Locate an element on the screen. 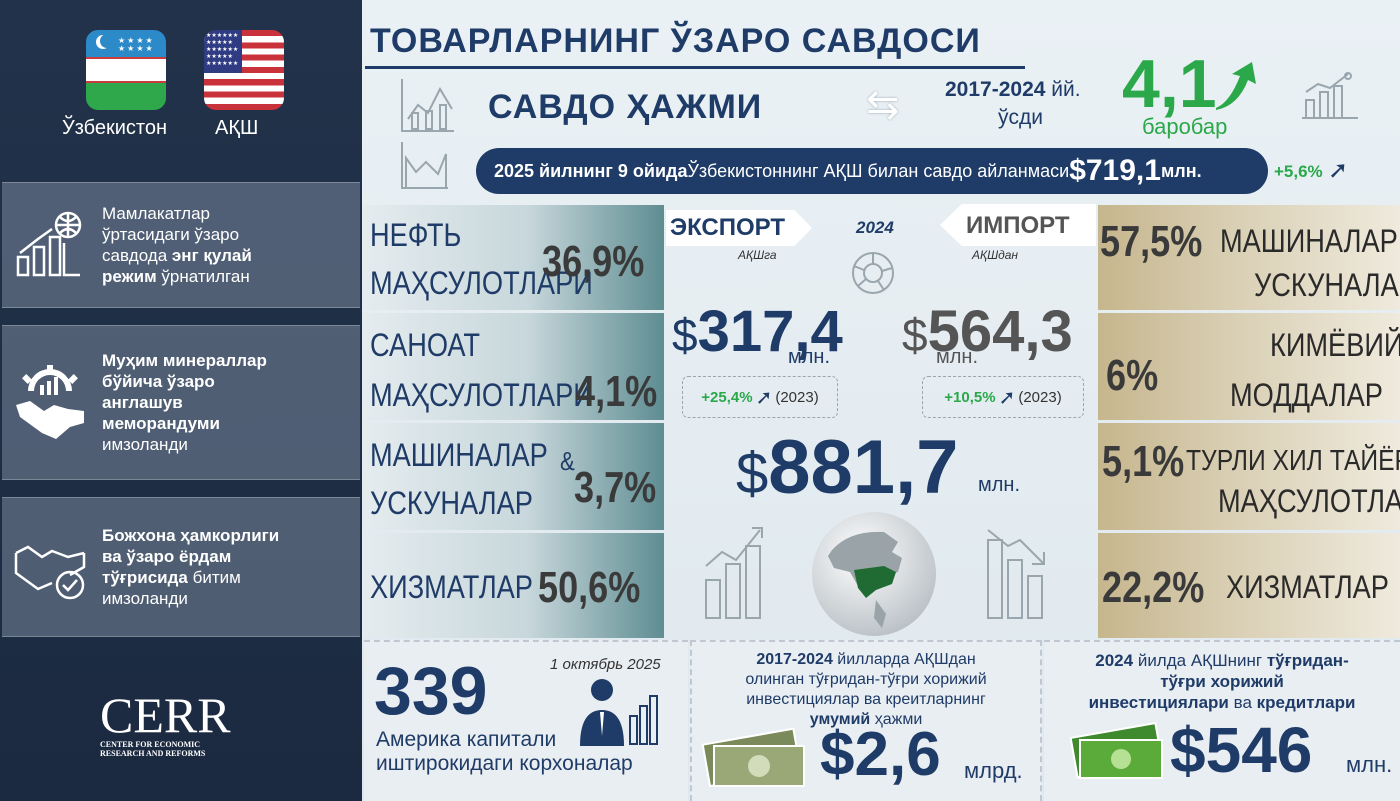  import-machinery-label1: МАШИНАЛАР & is located at coordinates (1310, 241).